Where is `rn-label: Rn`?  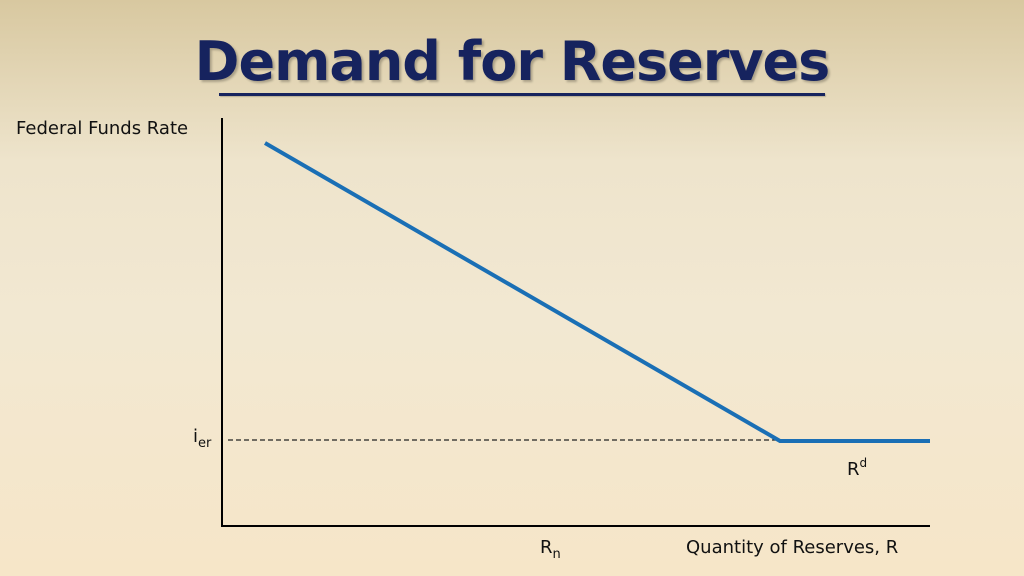 rn-label: Rn is located at coordinates (550, 549).